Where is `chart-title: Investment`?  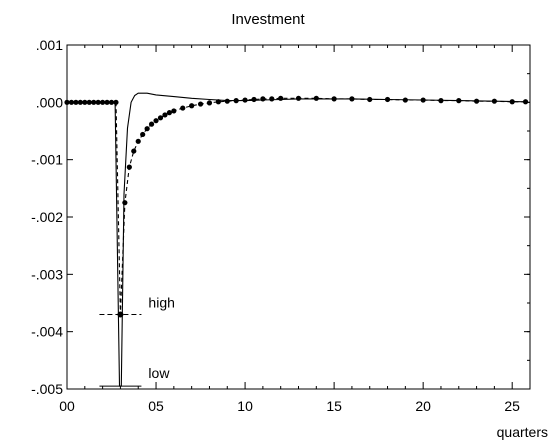
chart-title: Investment is located at coordinates (268, 19).